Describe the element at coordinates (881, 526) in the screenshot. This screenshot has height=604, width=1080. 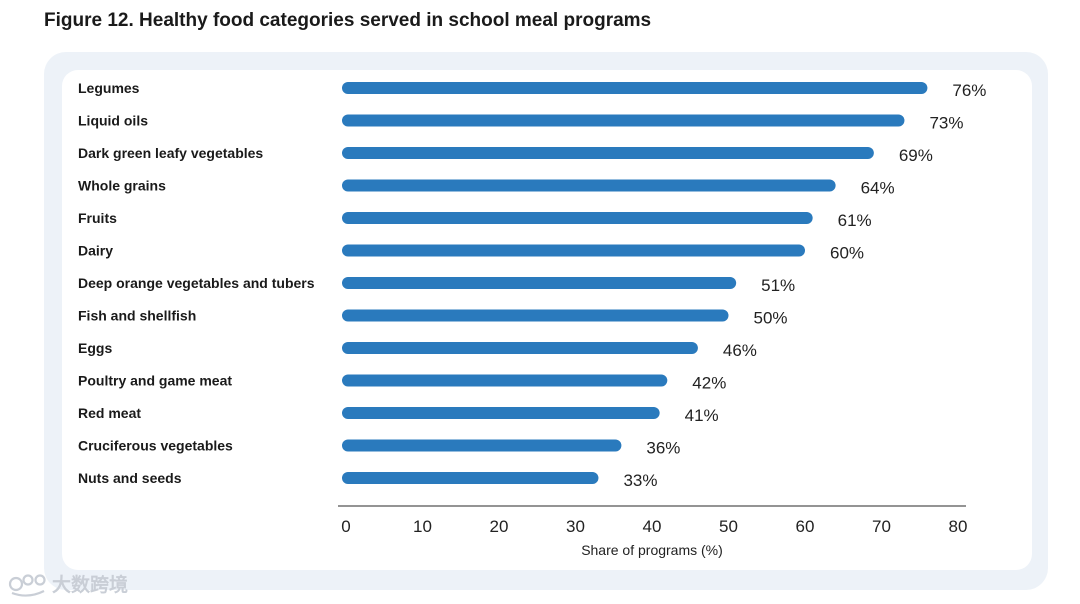
I see `x-tick-label: 70` at that location.